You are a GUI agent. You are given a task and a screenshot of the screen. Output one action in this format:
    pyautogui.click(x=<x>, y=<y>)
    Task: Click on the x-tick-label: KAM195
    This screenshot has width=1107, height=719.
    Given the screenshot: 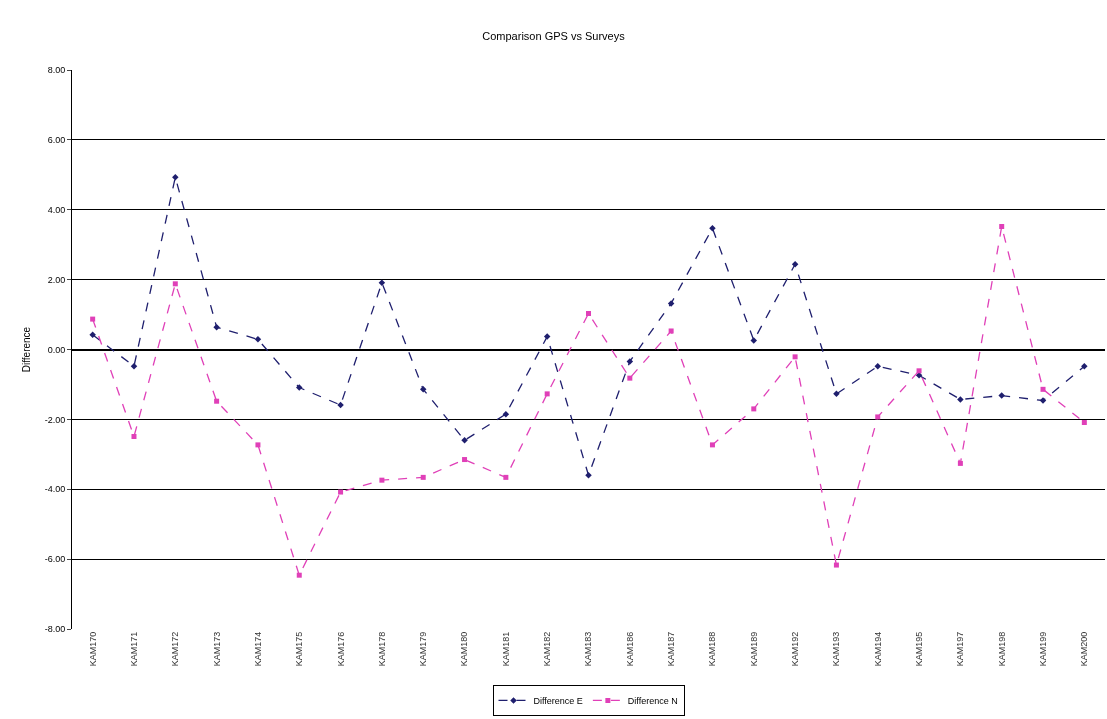 What is the action you would take?
    pyautogui.click(x=918, y=649)
    